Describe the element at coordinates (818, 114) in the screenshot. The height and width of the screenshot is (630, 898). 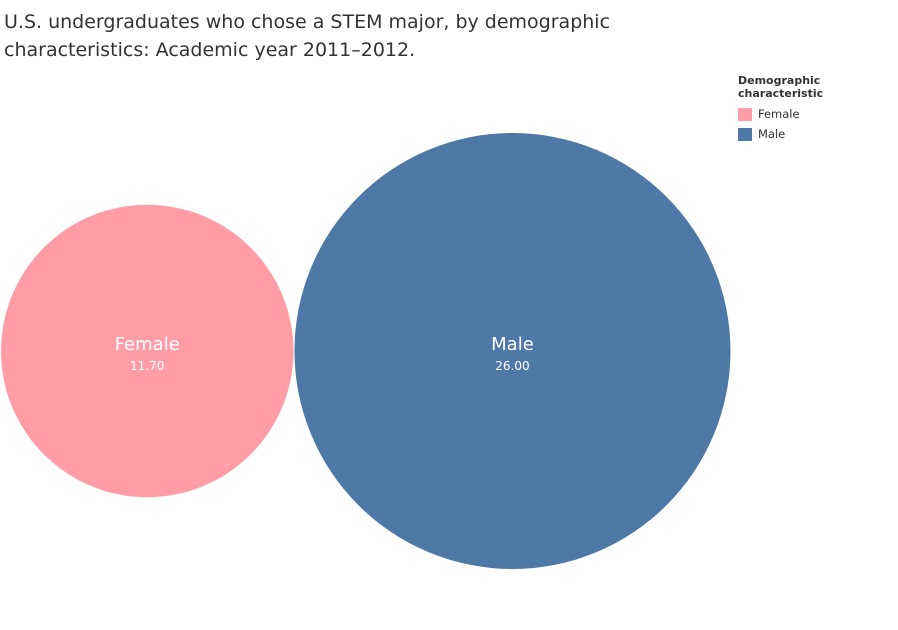
I see `legend-item-female: Female` at that location.